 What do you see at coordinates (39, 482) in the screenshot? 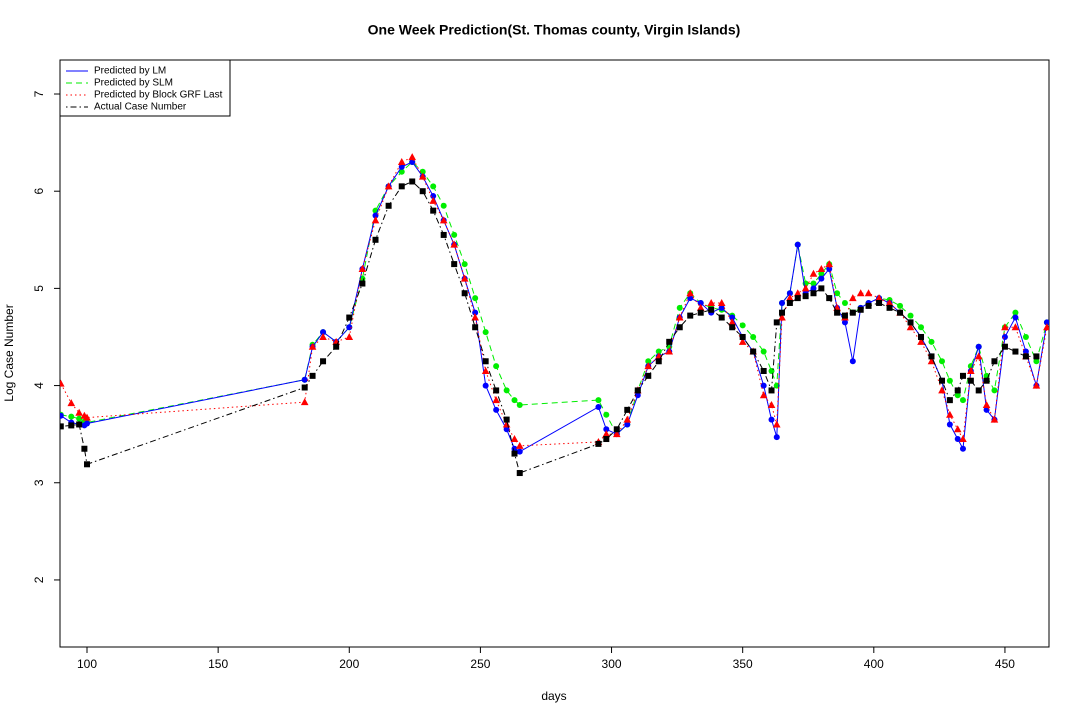
I see `y-tick-label: 3` at bounding box center [39, 482].